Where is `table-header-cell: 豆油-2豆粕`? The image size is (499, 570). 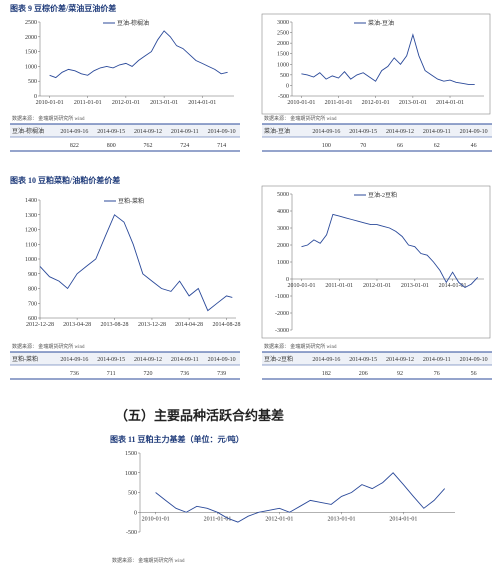
table-header-cell: 豆油-2豆粕 is located at coordinates (278, 359).